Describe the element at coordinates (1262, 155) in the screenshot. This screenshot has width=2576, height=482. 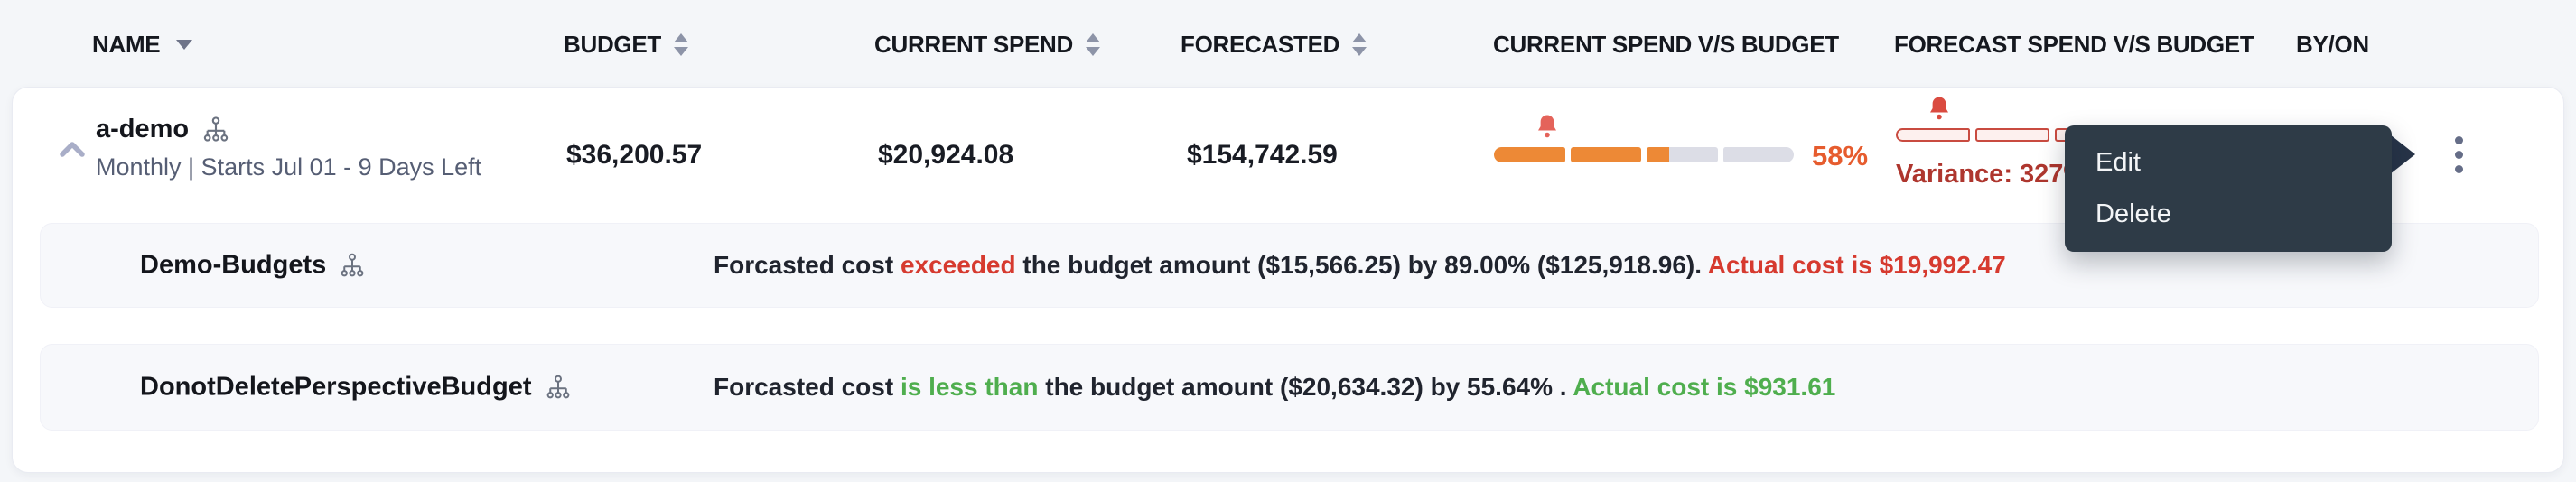
I see `forecasted-amount: $154,742.59` at that location.